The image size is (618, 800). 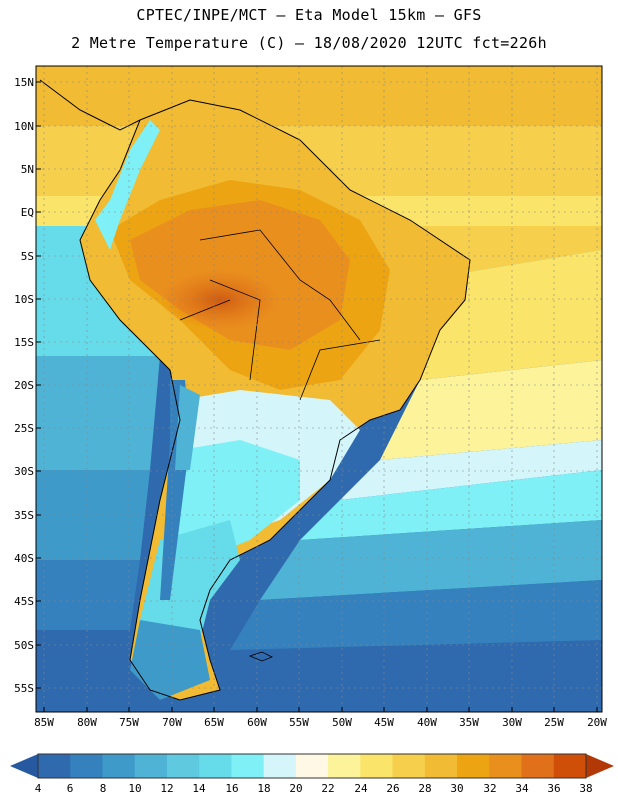 What do you see at coordinates (24, 299) in the screenshot?
I see `lat-label: 10S` at bounding box center [24, 299].